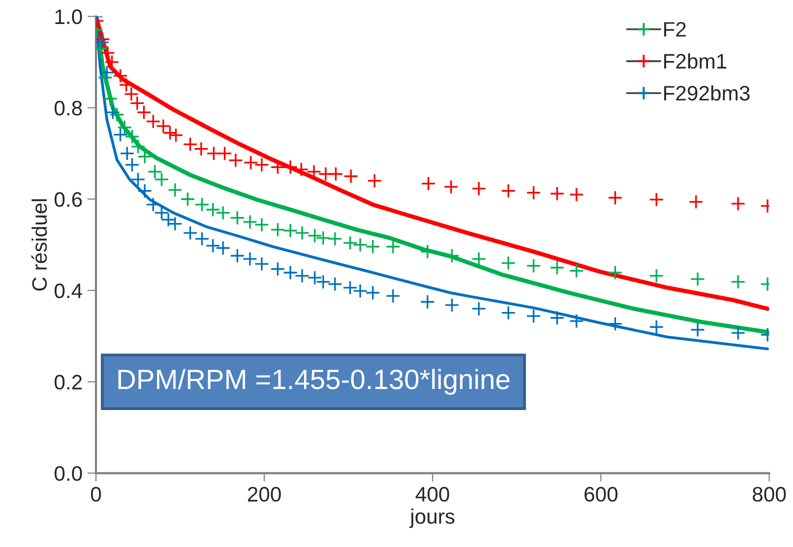 This screenshot has height=547, width=793. Describe the element at coordinates (431, 518) in the screenshot. I see `x-axis-title: jours` at that location.